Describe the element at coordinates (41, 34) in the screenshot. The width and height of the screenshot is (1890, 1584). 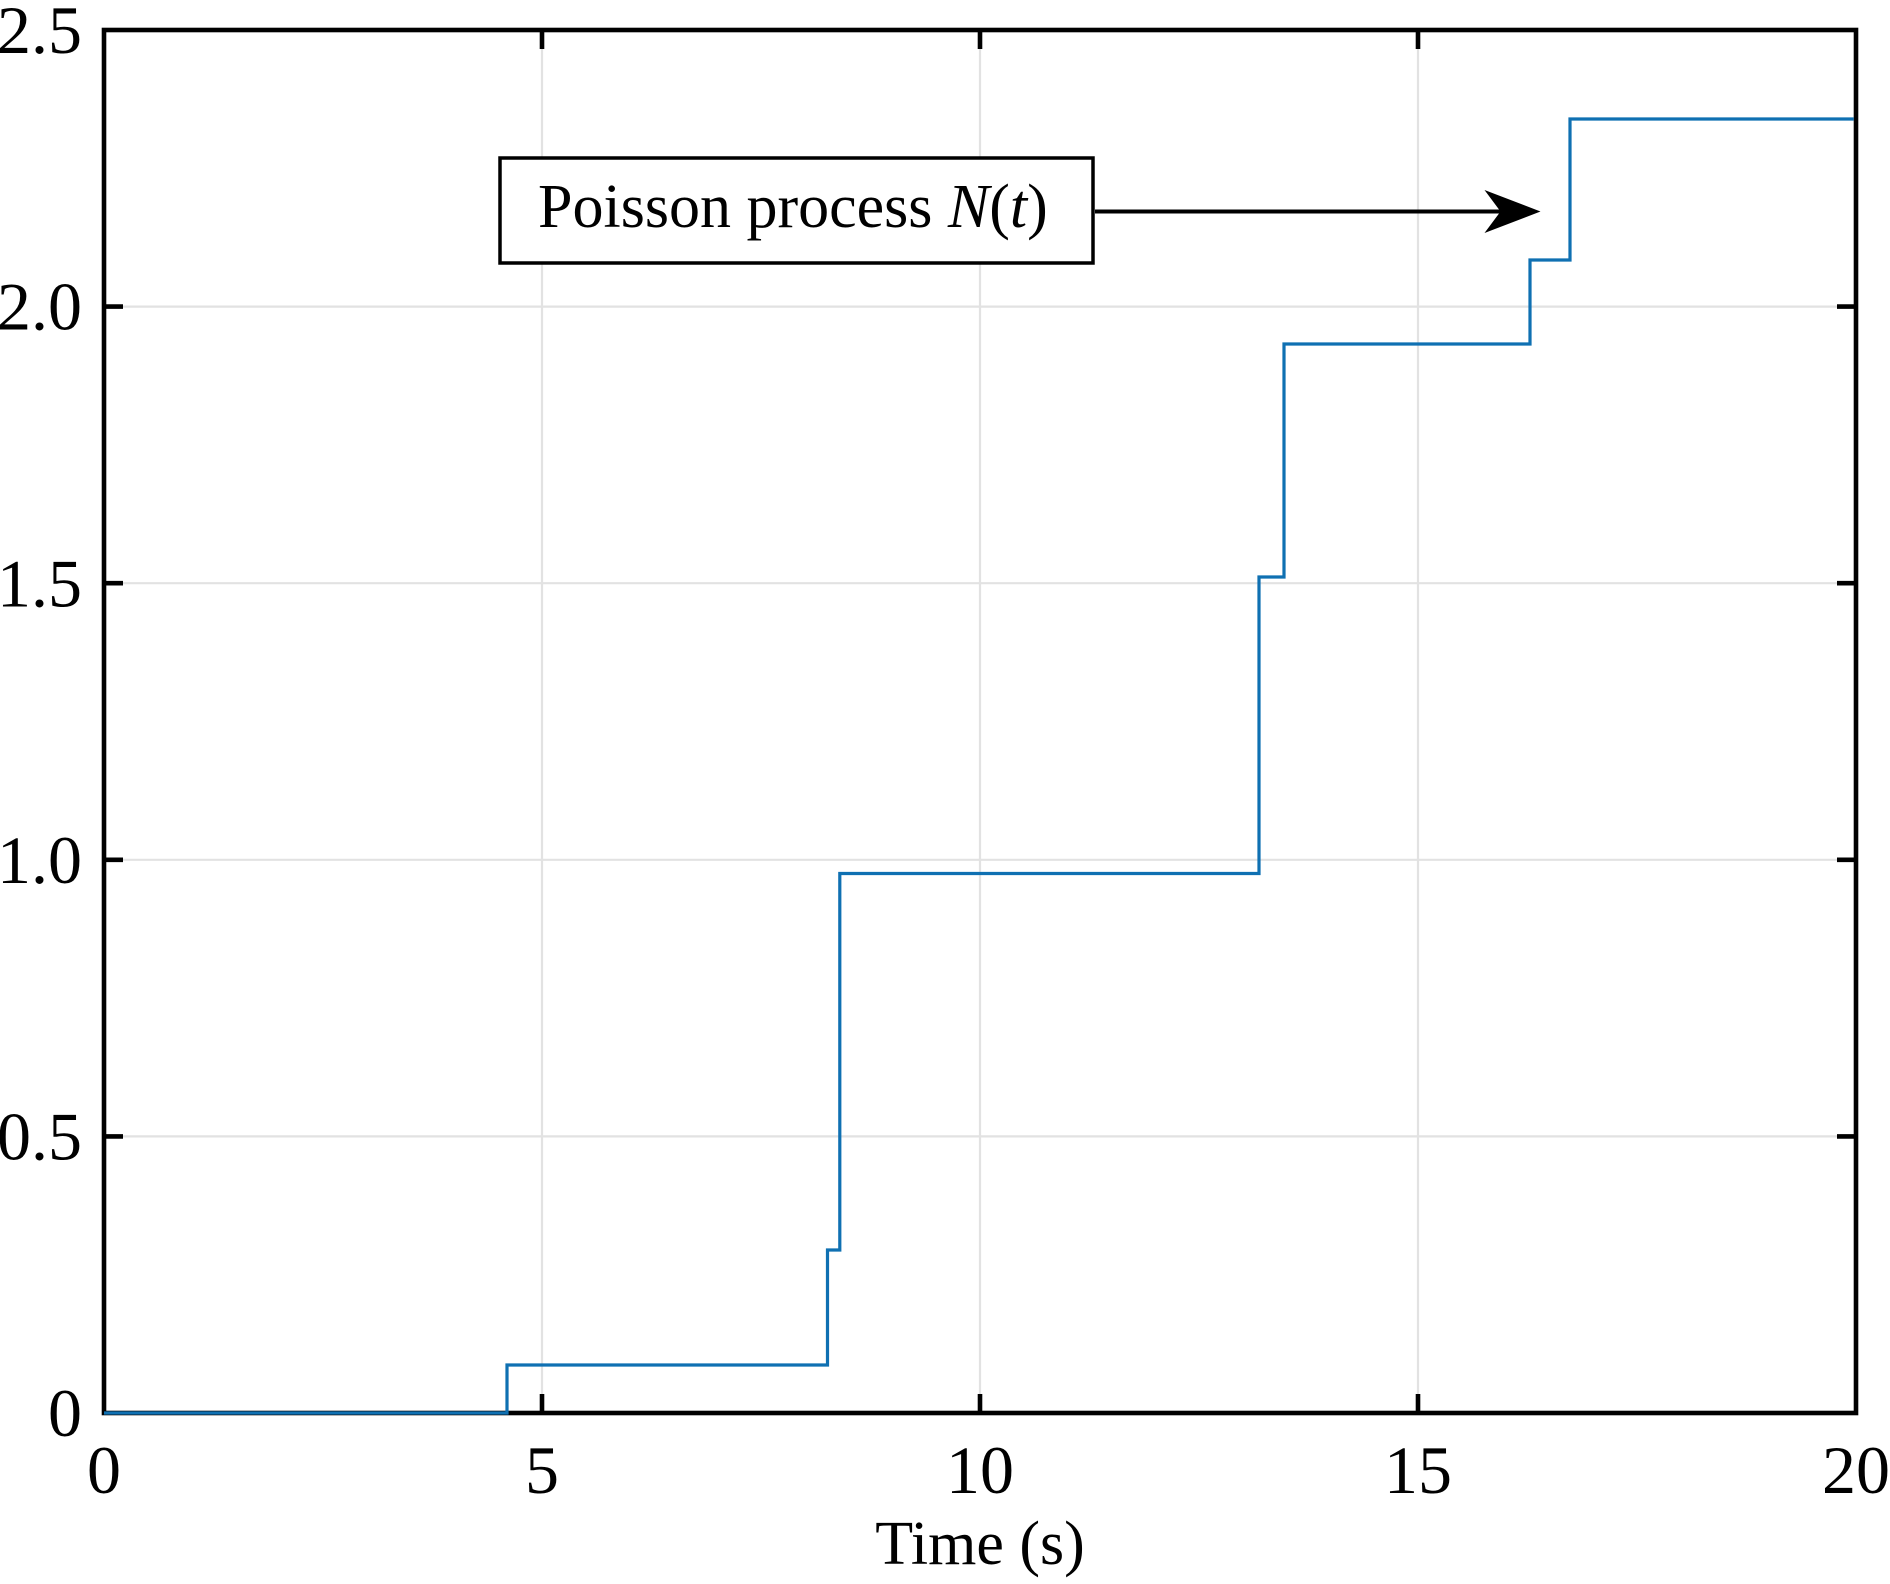
I see `svg-text: 2.5` at that location.